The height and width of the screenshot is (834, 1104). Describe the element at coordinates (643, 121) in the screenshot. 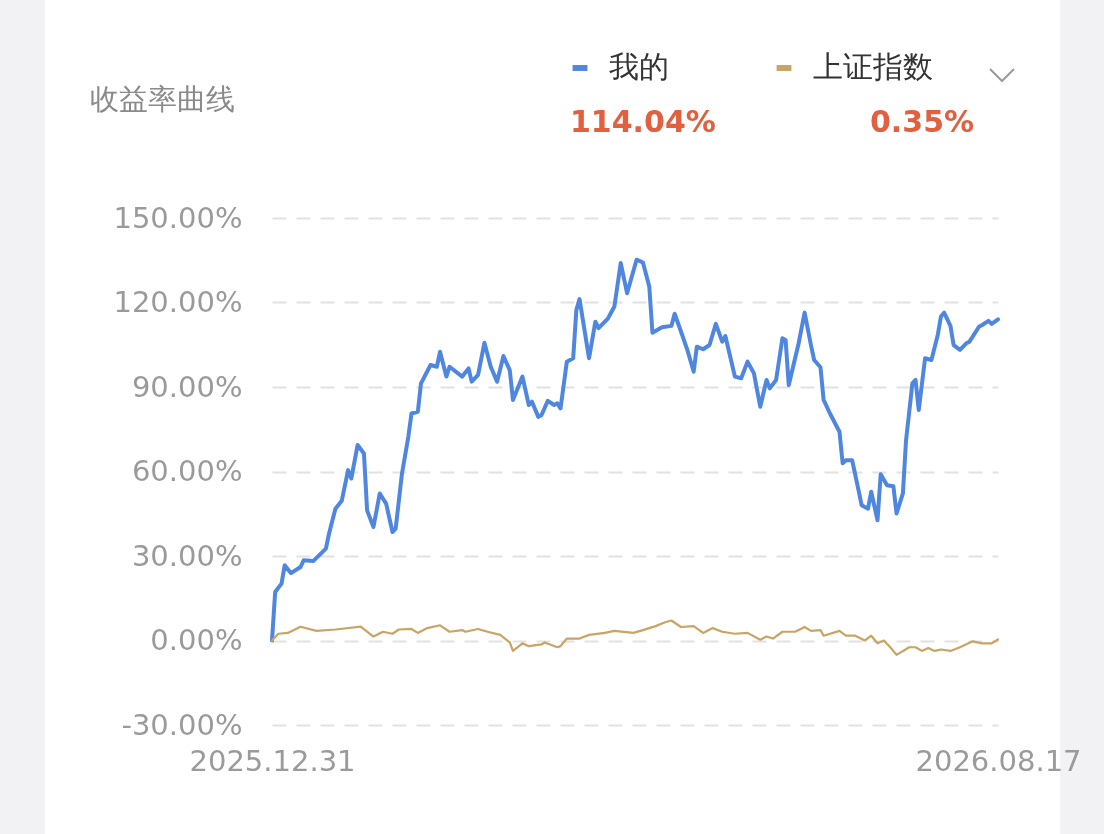

I see `text: 114.04%` at that location.